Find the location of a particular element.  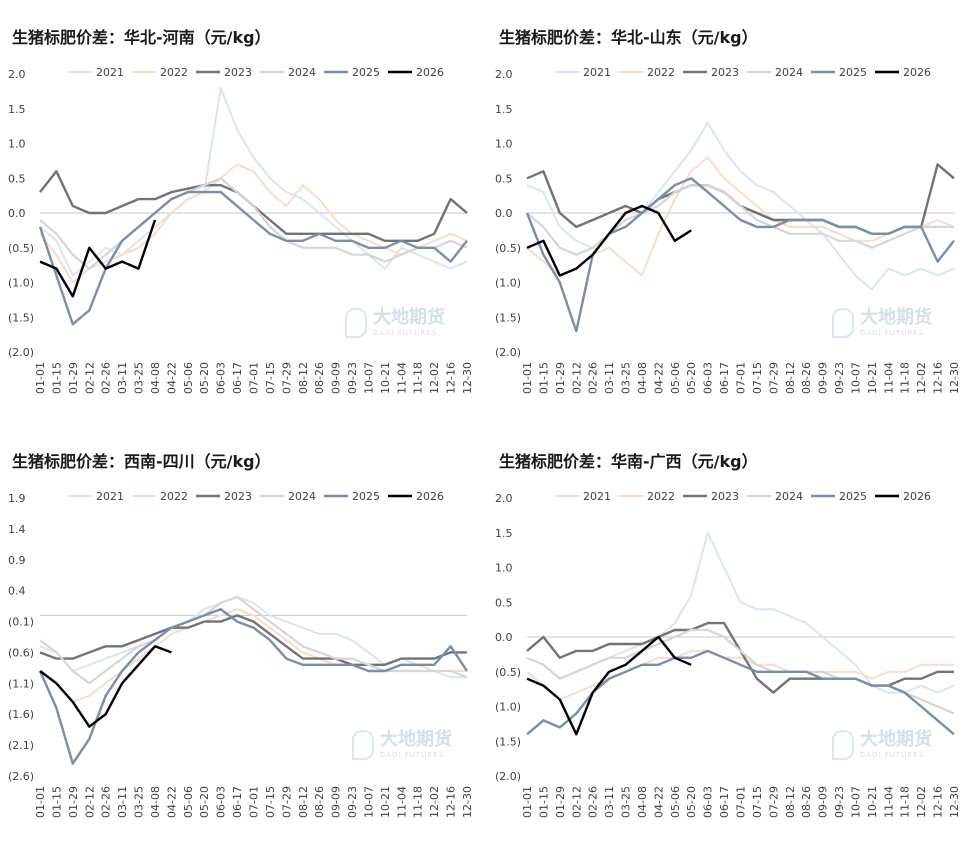

y-tick-label: (0.5) is located at coordinates (21, 248).